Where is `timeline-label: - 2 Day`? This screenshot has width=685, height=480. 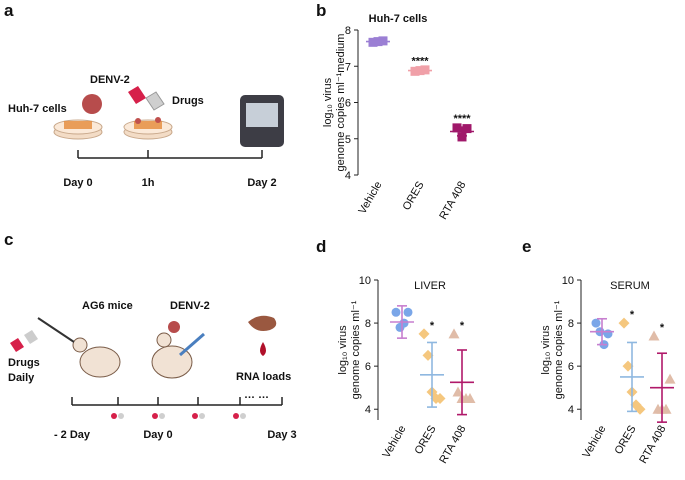
timeline-label: - 2 Day is located at coordinates (72, 435).